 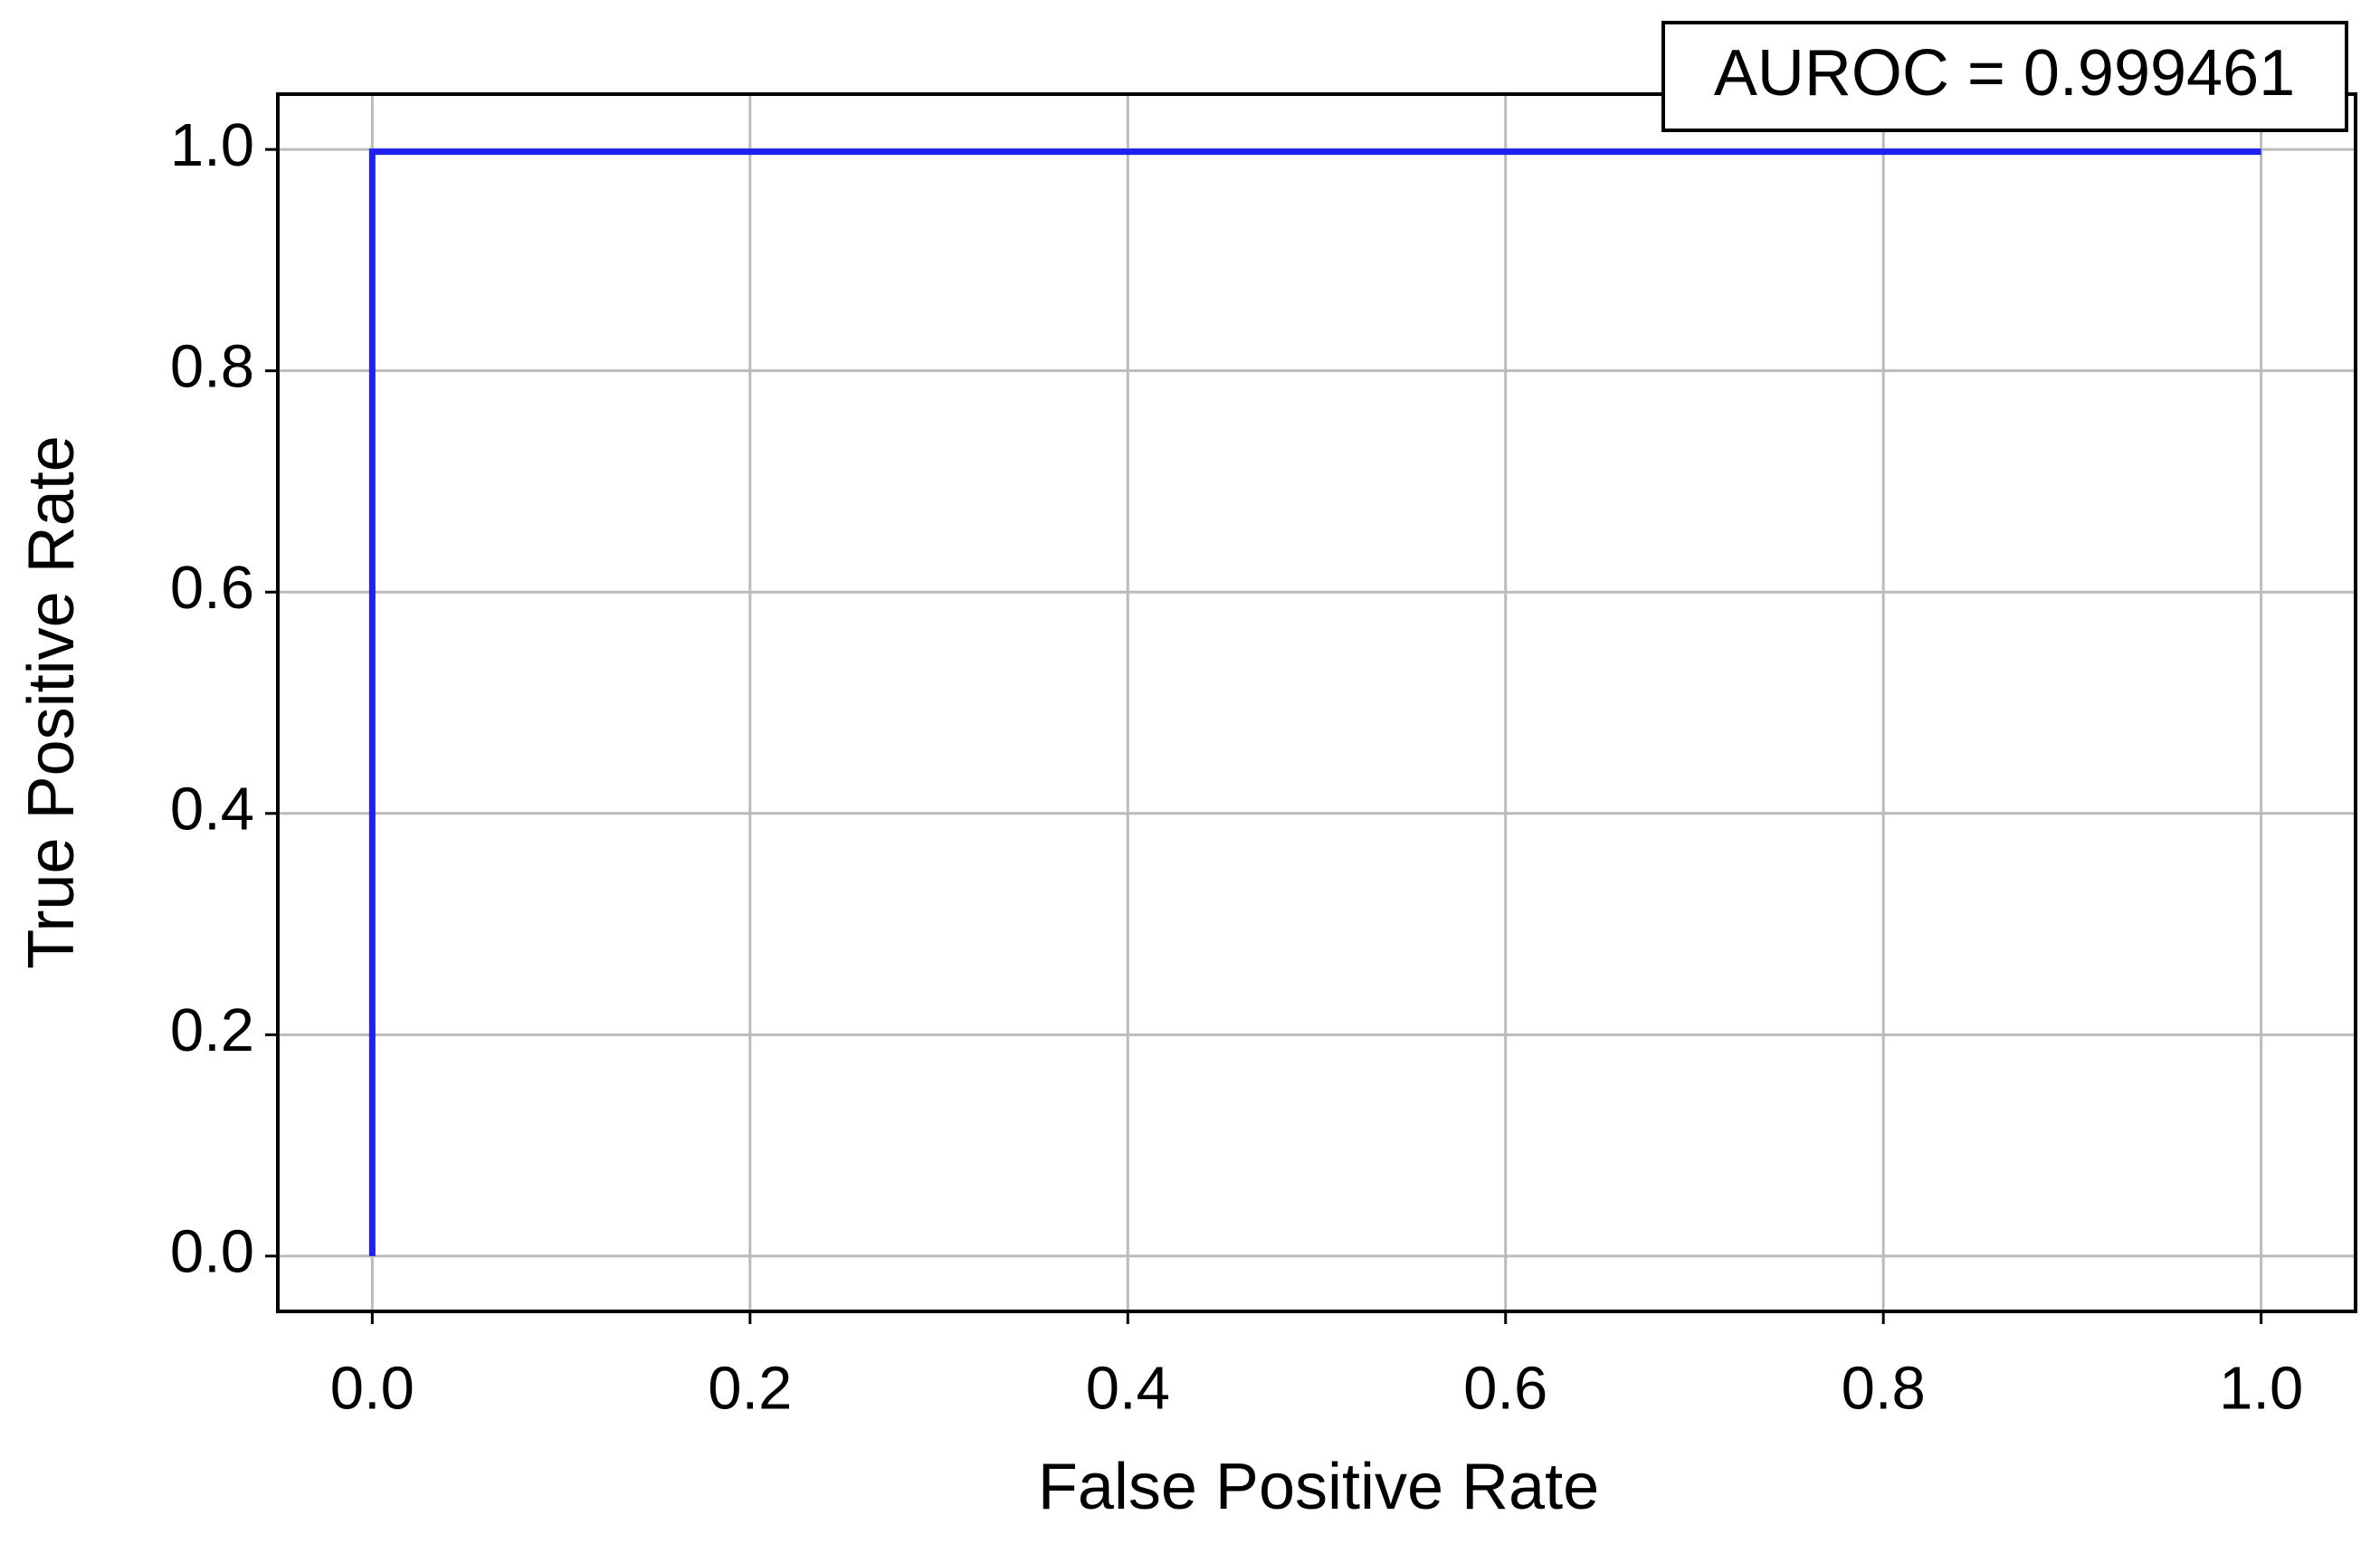 I want to click on x-tick-label: 0.2, so click(x=750, y=1389).